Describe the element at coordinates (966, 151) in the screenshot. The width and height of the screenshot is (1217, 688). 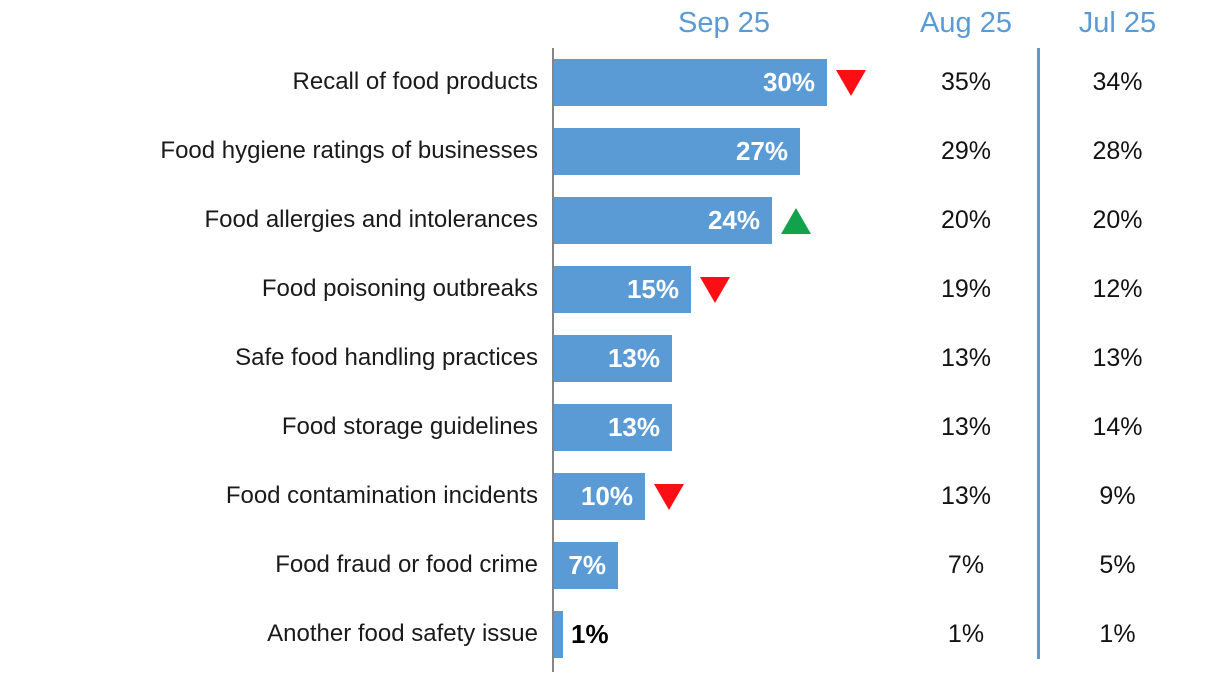
I see `aug-value: 29%` at that location.